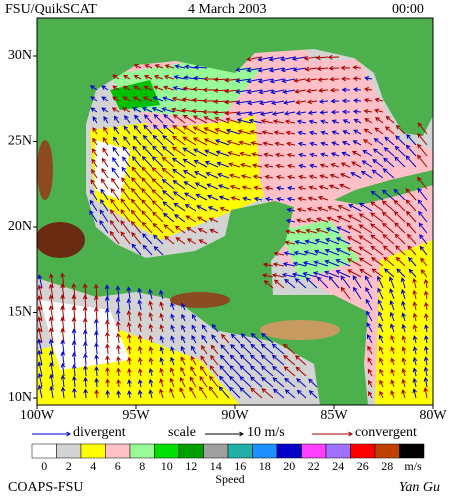 This screenshot has width=450, height=500. I want to click on colorbar-label: 14, so click(216, 466).